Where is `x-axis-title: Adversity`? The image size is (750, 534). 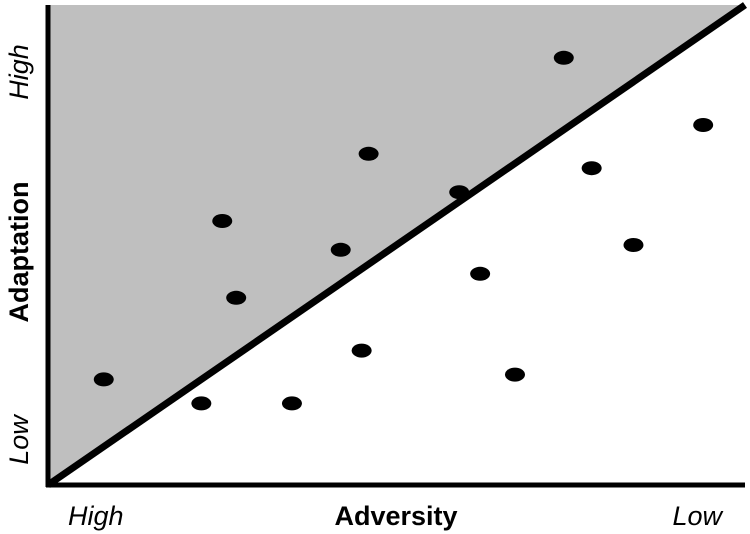
x-axis-title: Adversity is located at coordinates (395, 516).